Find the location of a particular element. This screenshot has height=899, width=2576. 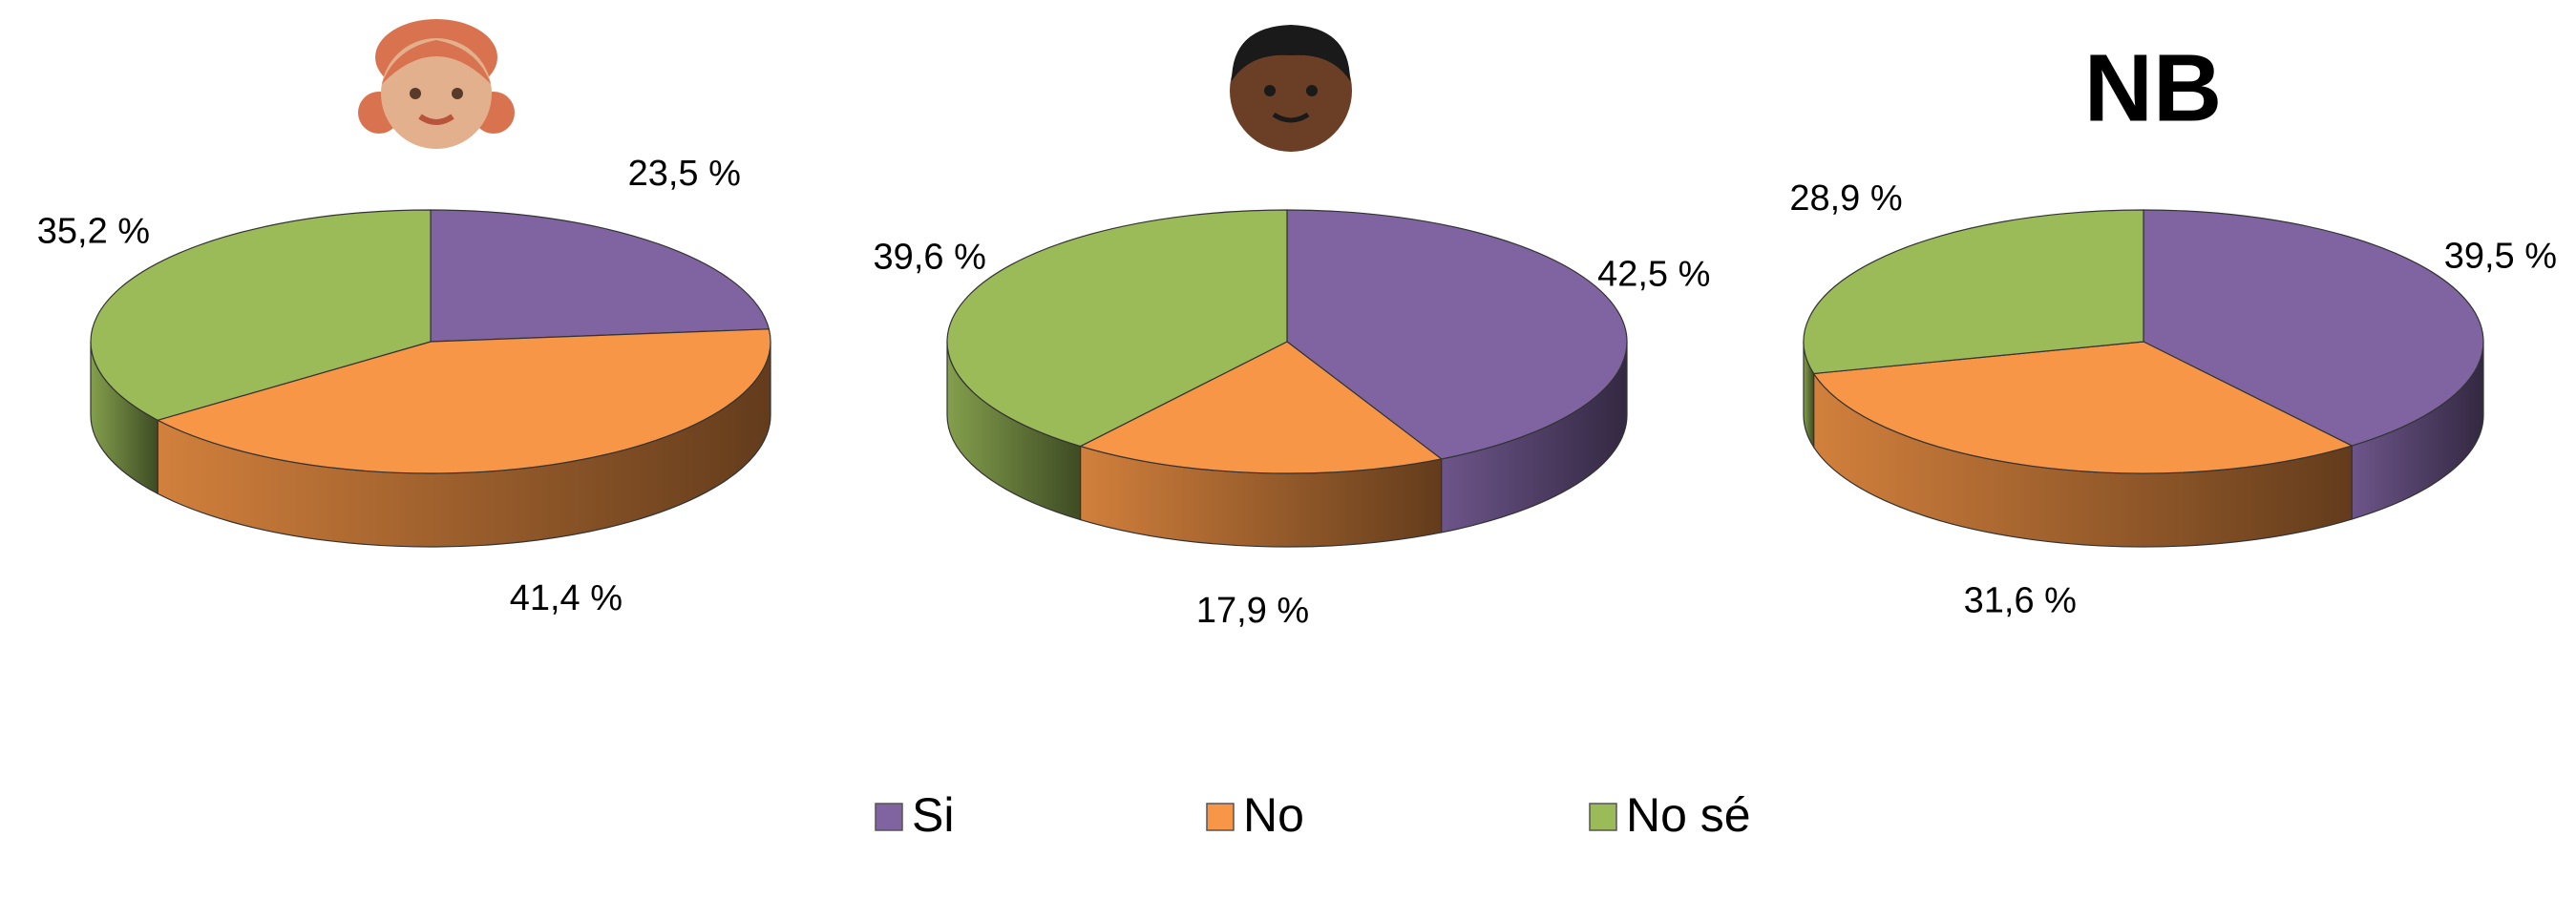

legend-label: No is located at coordinates (1273, 815).